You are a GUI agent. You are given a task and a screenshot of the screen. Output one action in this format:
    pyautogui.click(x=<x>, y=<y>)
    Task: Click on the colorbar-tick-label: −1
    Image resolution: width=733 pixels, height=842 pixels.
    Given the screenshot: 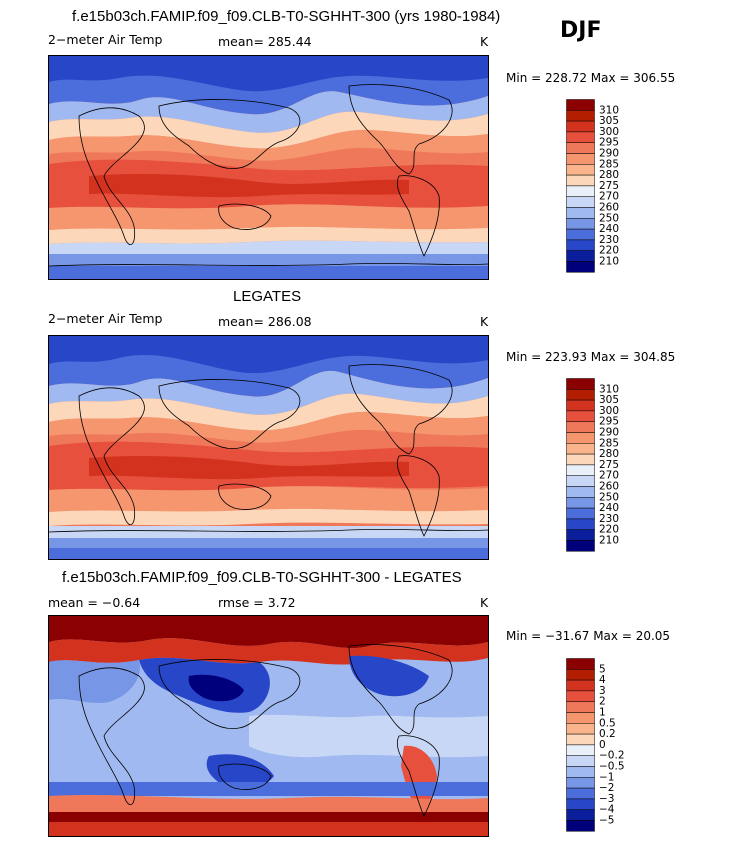 What is the action you would take?
    pyautogui.click(x=606, y=777)
    